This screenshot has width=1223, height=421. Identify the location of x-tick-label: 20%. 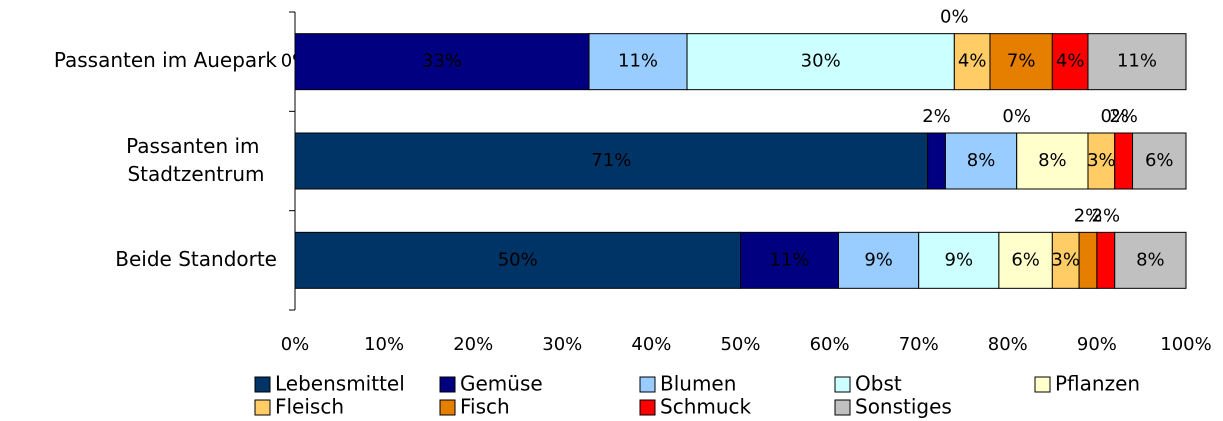
(473, 344).